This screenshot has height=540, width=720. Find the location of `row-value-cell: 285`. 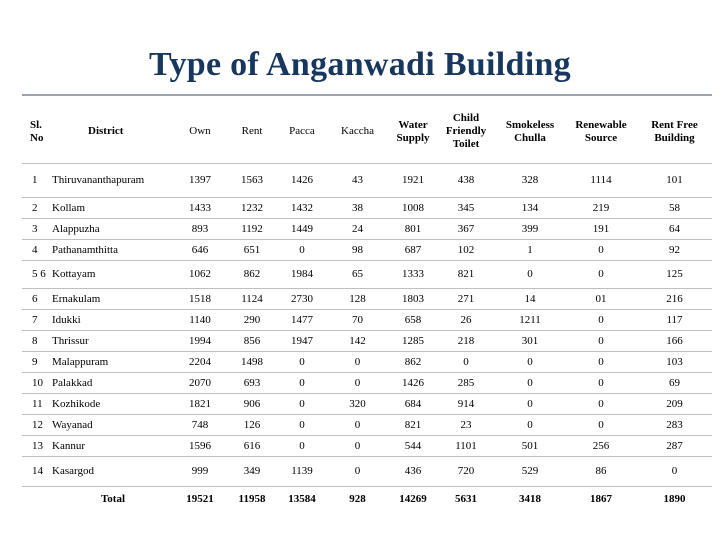

row-value-cell: 285 is located at coordinates (466, 383).